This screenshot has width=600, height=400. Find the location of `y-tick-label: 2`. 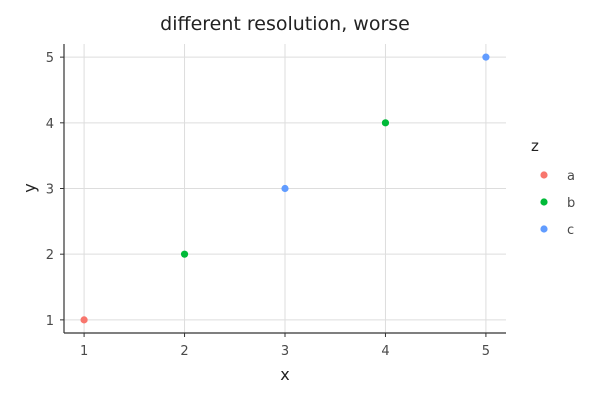

y-tick-label: 2 is located at coordinates (50, 255).